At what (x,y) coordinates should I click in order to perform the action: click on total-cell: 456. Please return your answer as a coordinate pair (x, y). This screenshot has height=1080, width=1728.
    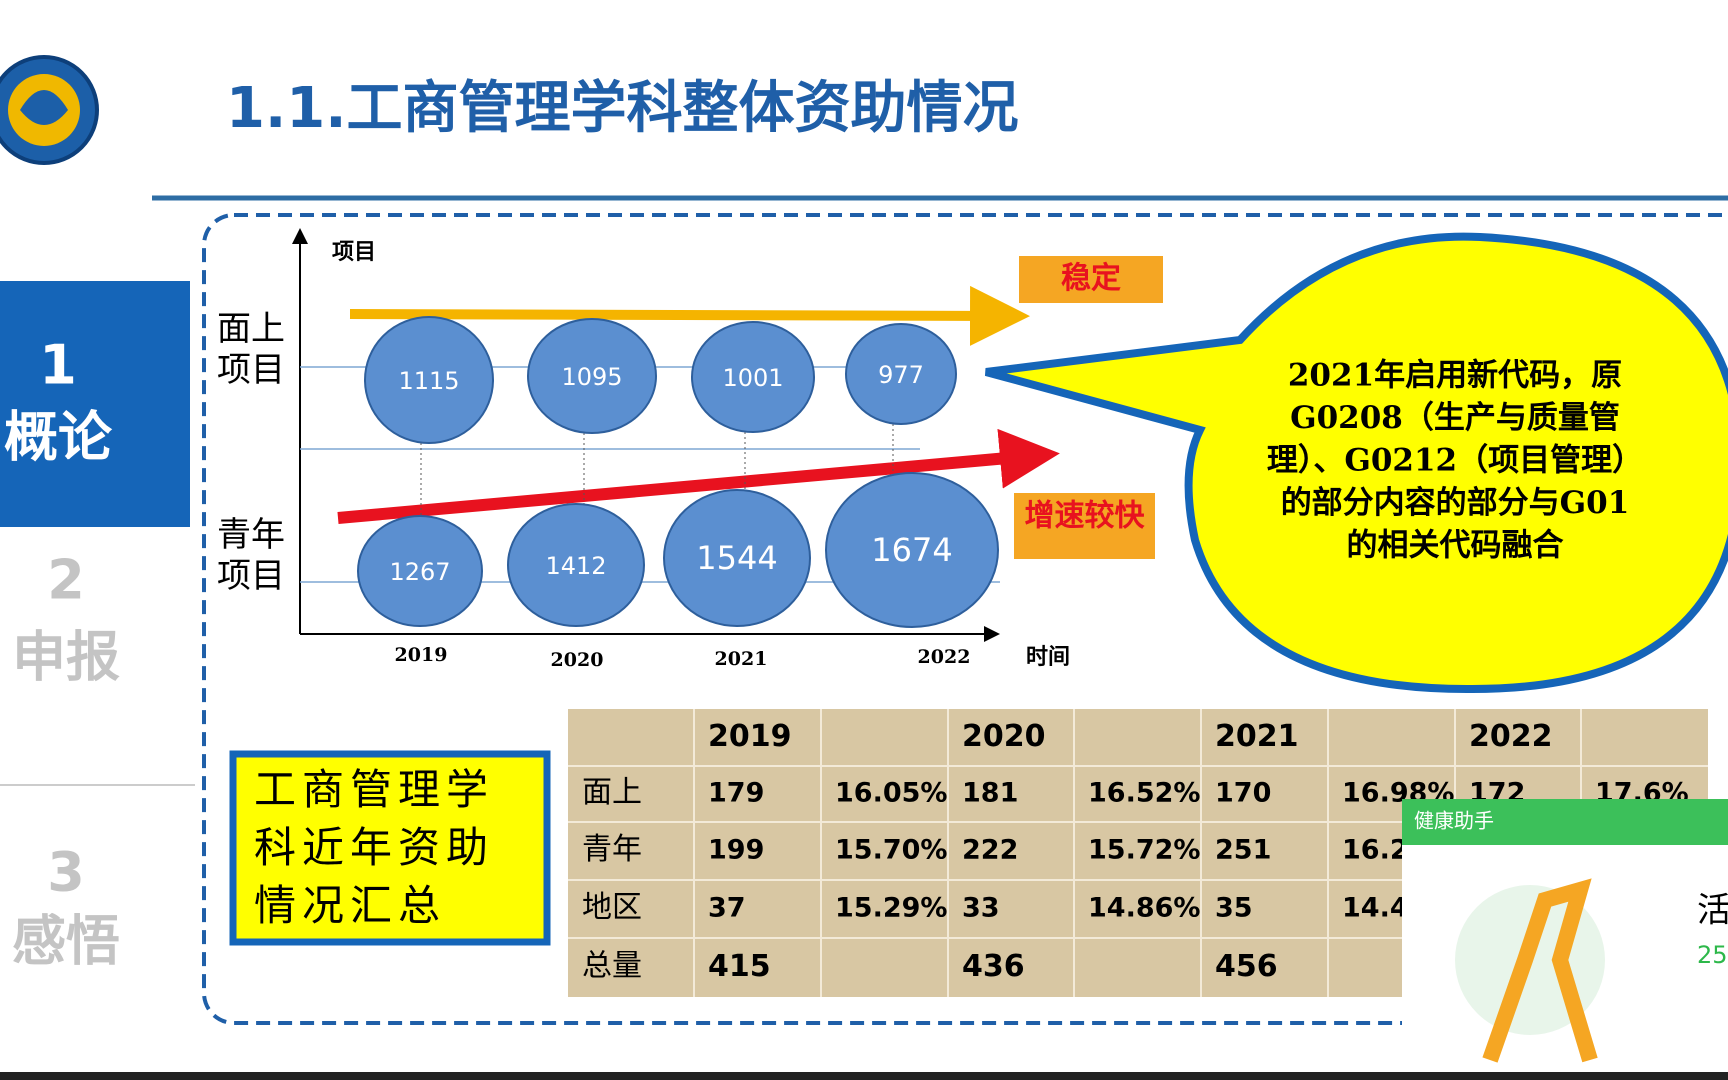
    Looking at the image, I should click on (1246, 966).